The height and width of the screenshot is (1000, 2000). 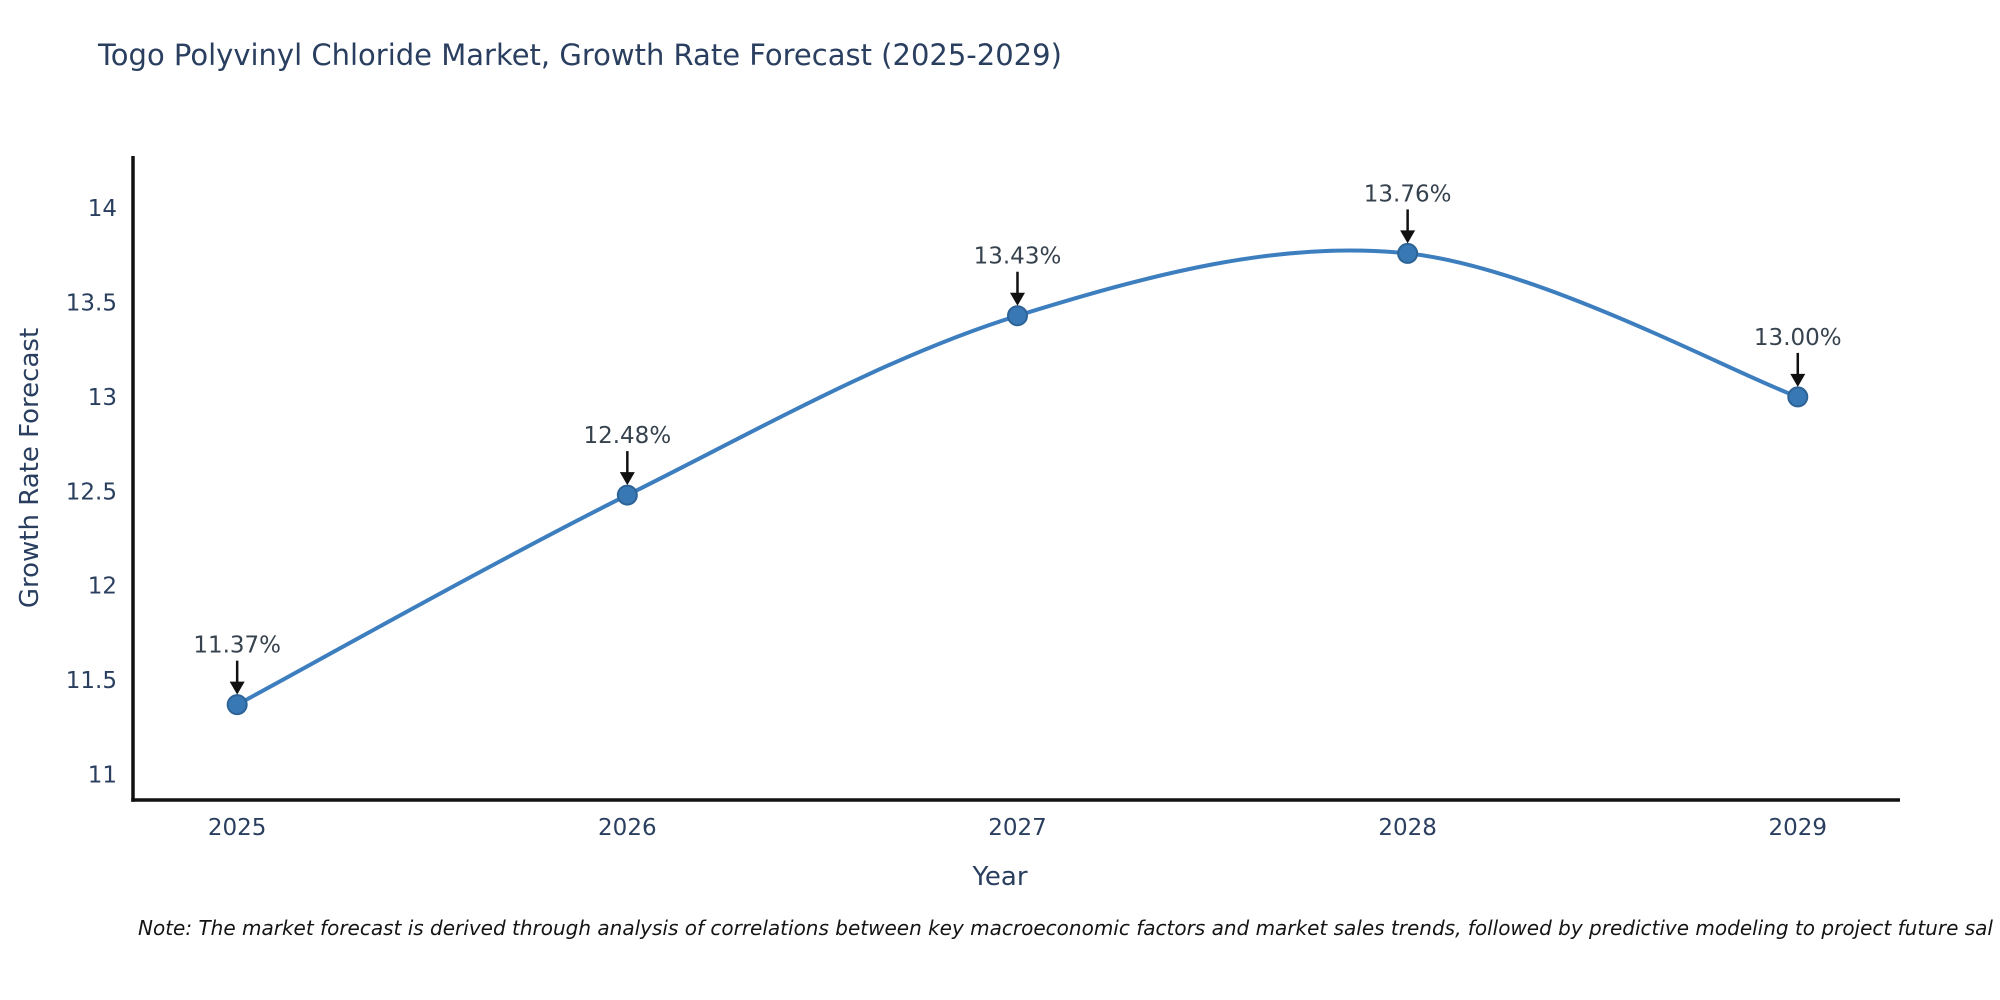 What do you see at coordinates (102, 587) in the screenshot?
I see `y-tick-label: 12` at bounding box center [102, 587].